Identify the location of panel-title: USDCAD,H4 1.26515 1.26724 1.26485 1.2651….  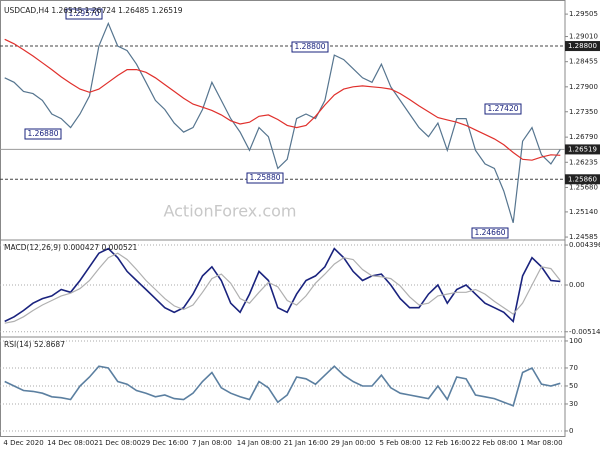
(93, 10).